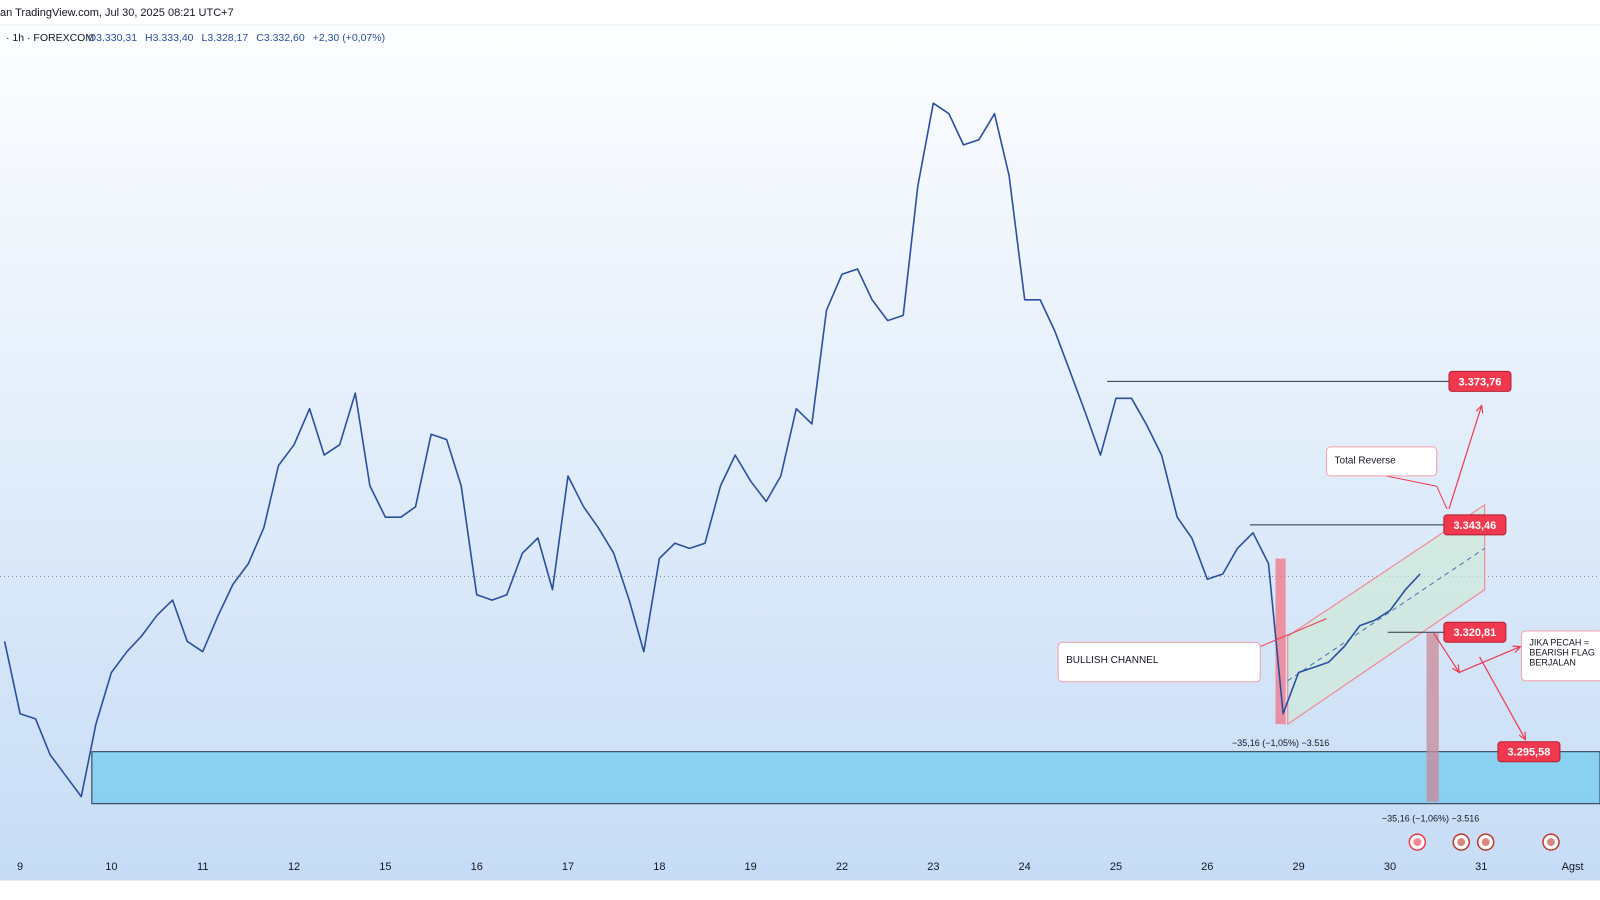 Image resolution: width=1600 pixels, height=900 pixels. Describe the element at coordinates (1430, 819) in the screenshot. I see `measure-text: −35,16 (−1,06%) −3.516` at that location.